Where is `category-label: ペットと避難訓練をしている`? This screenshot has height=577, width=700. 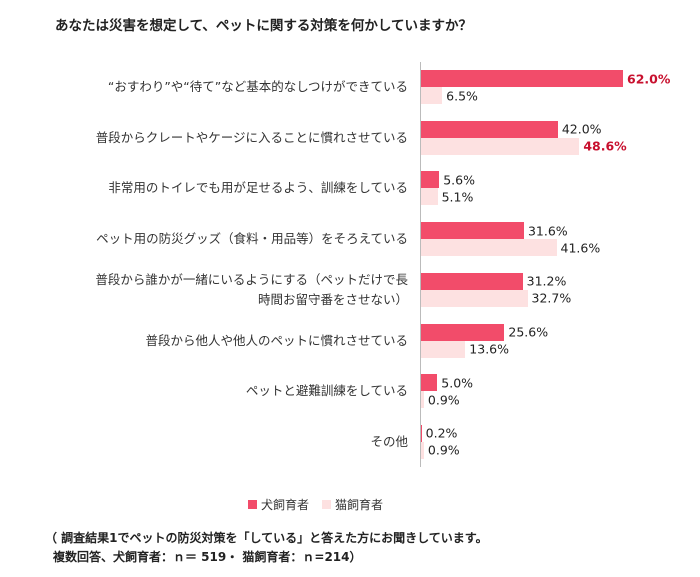
category-label: ペットと避難訓練をしている is located at coordinates (326, 391).